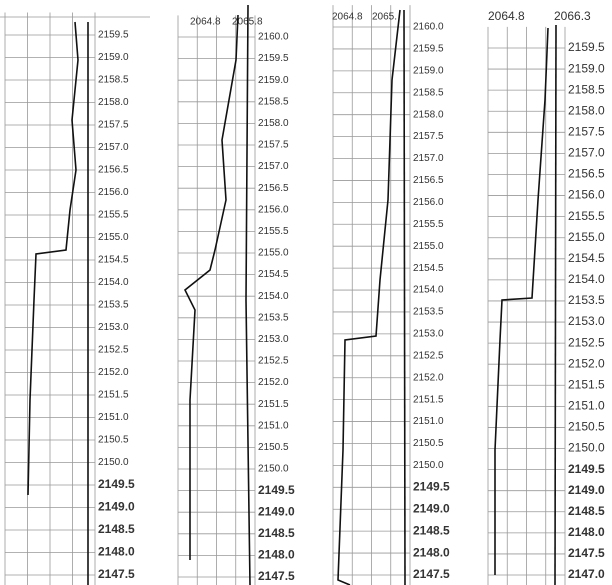 This screenshot has width=612, height=585. Describe the element at coordinates (586, 574) in the screenshot. I see `depth-label: 2147.0` at that location.